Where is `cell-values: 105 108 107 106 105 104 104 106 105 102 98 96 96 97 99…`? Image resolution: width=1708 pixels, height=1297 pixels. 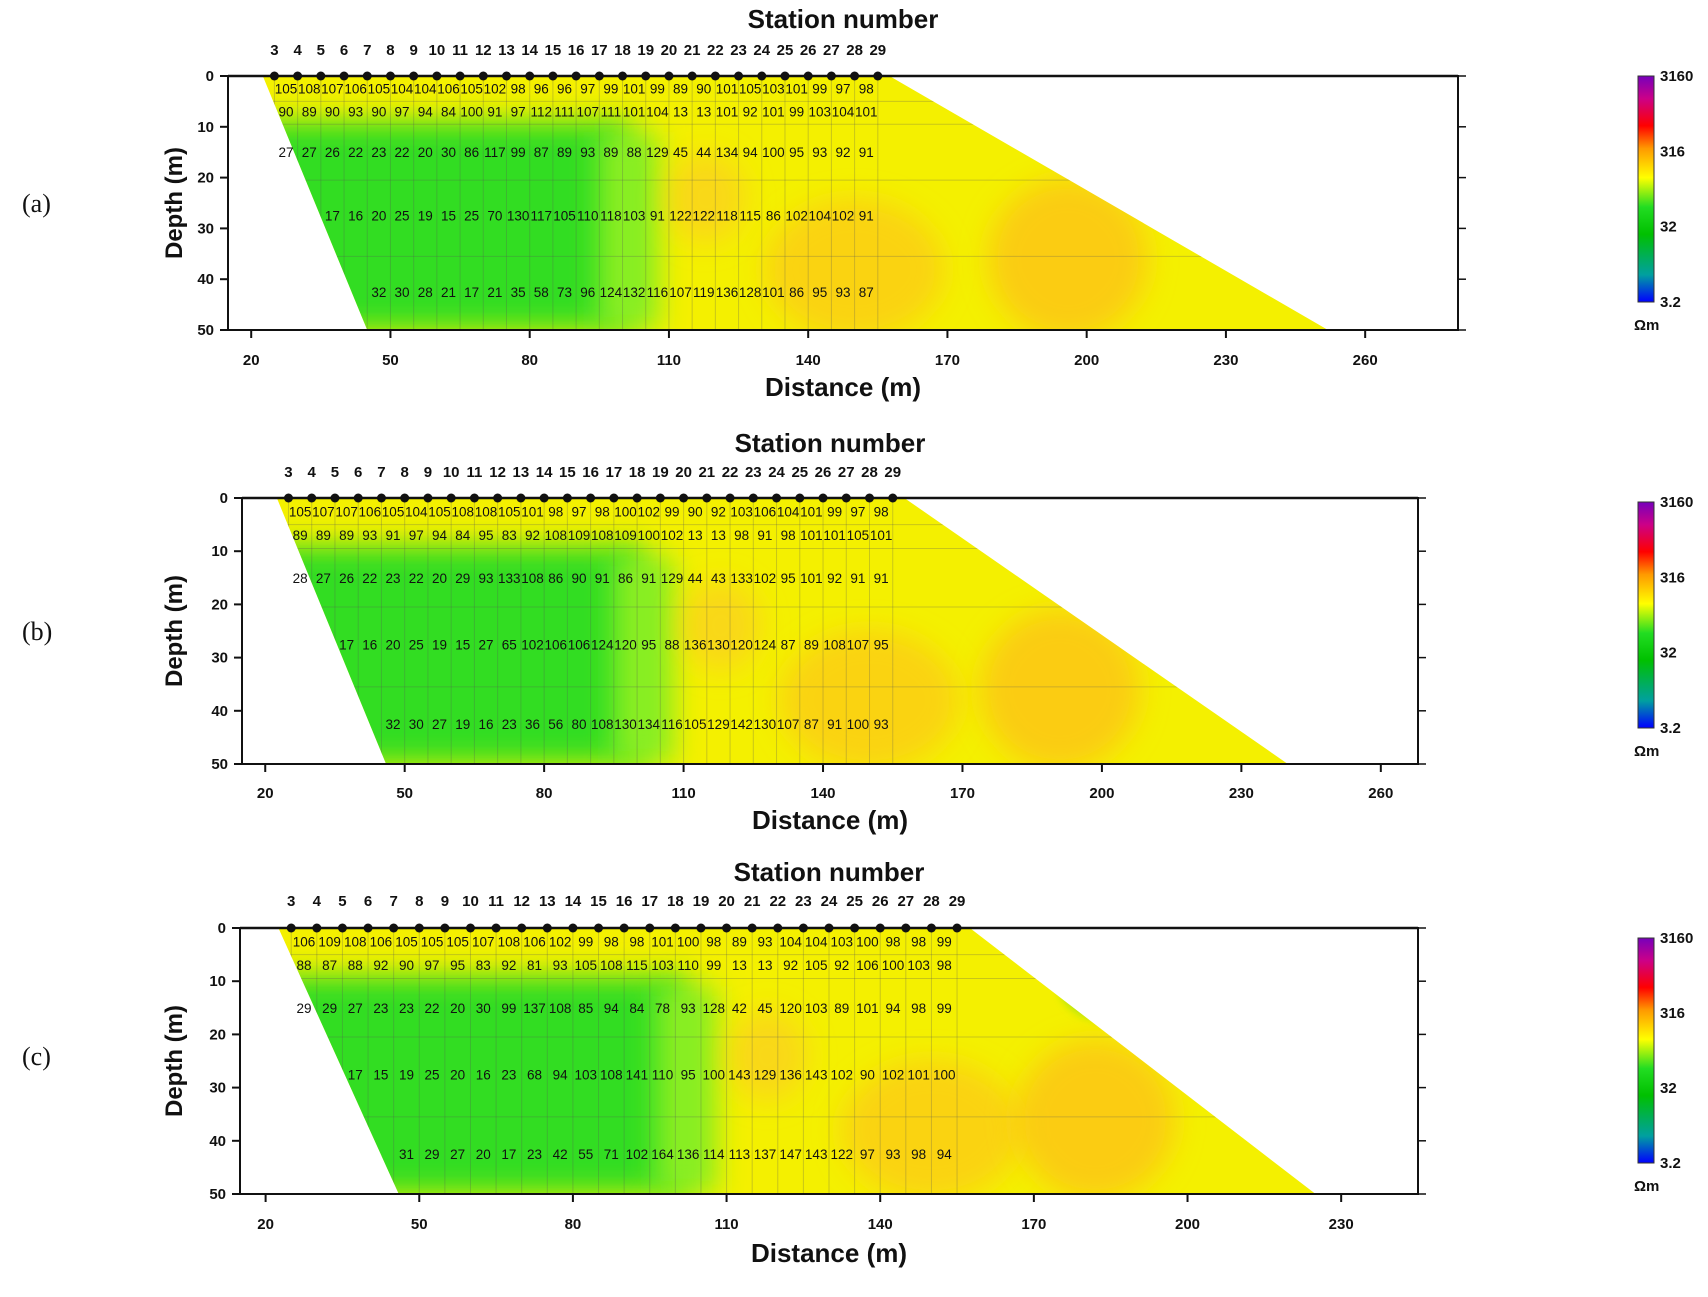 cell-values: 105 108 107 106 105 104 104 106 105 102 98 96 96 97 99… is located at coordinates (576, 191).